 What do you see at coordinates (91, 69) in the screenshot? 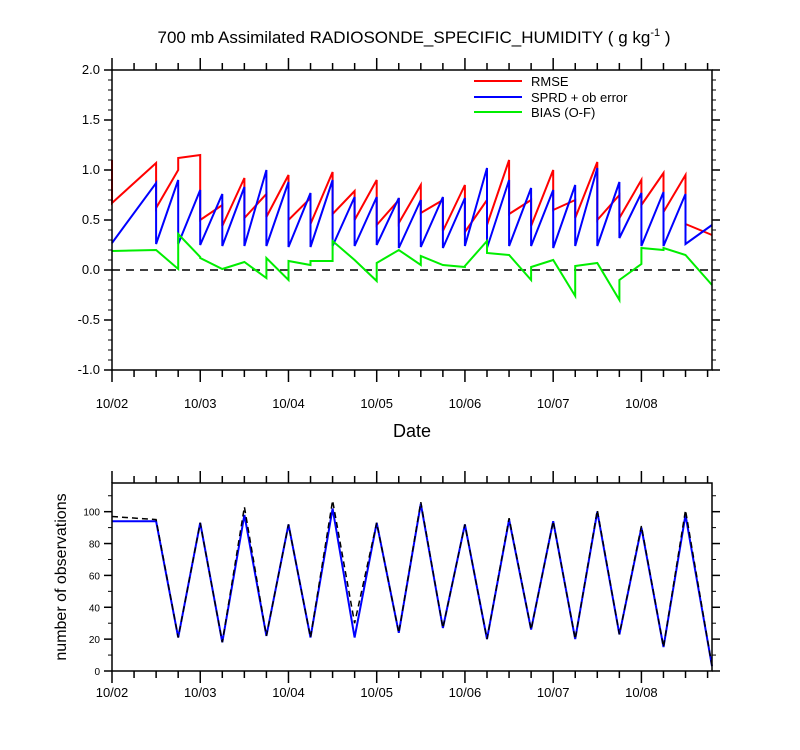
I see `y-tick-label: 2.0` at bounding box center [91, 69].